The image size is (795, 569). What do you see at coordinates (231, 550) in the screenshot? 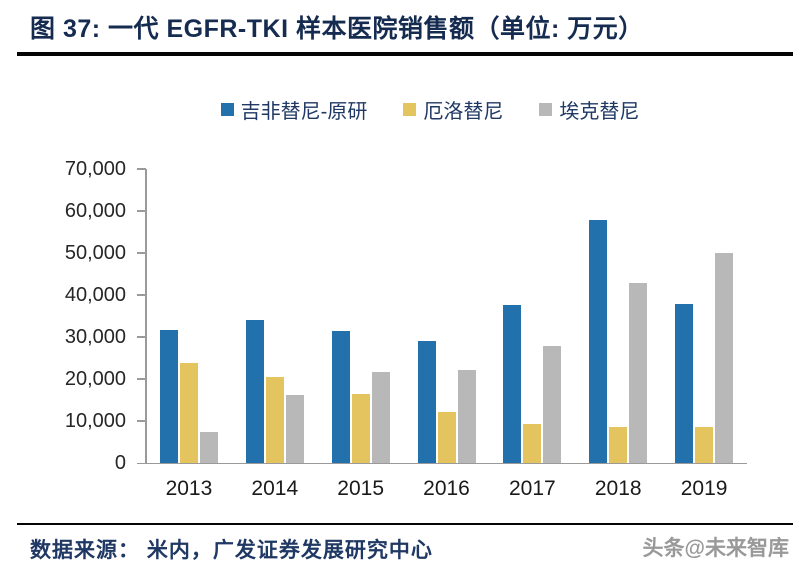
I see `source-text: 数据来源： 米内，广发证券发展研究中心` at bounding box center [231, 550].